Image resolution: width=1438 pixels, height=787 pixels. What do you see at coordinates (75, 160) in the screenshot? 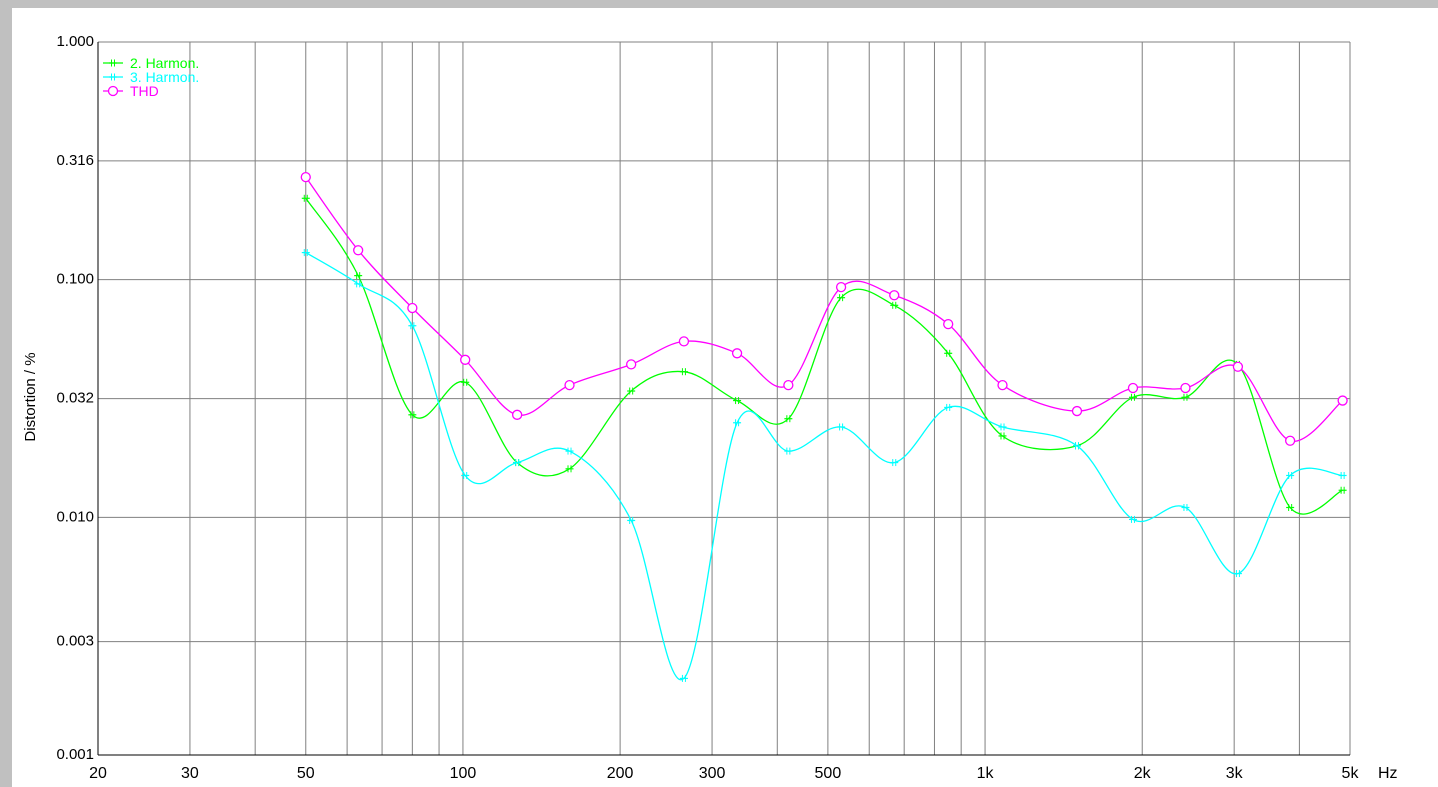
I see `y-tick-label: 0.316` at bounding box center [75, 160].